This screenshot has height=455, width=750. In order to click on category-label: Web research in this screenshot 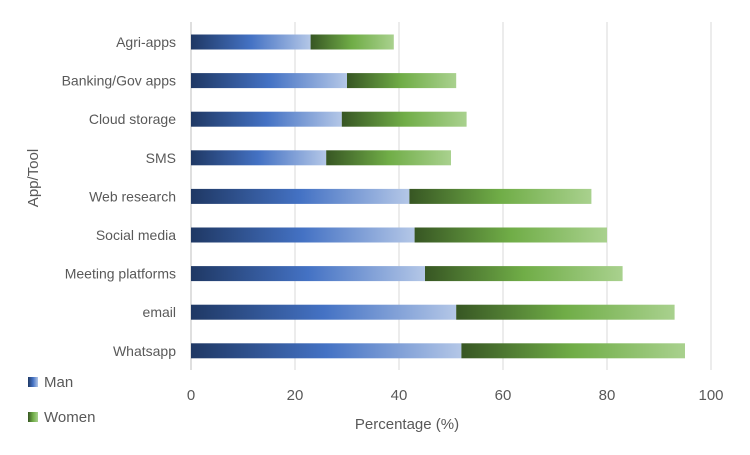, I will do `click(132, 196)`.